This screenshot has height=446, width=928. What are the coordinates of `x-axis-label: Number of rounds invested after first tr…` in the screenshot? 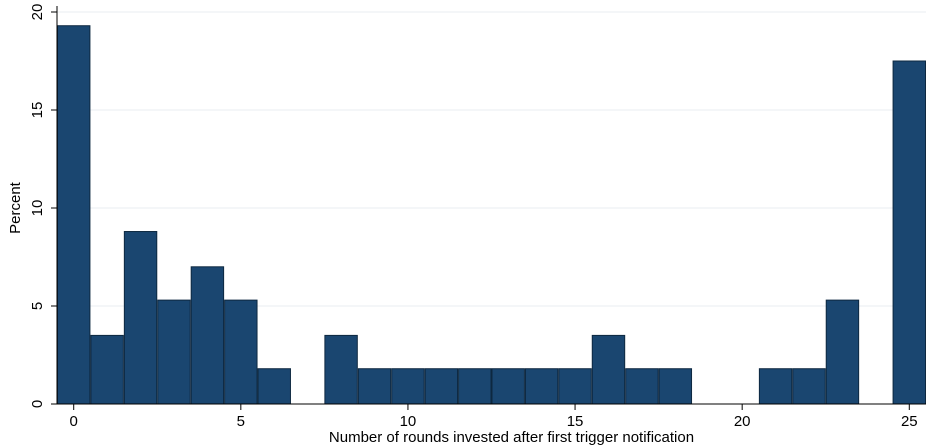 It's located at (511, 437).